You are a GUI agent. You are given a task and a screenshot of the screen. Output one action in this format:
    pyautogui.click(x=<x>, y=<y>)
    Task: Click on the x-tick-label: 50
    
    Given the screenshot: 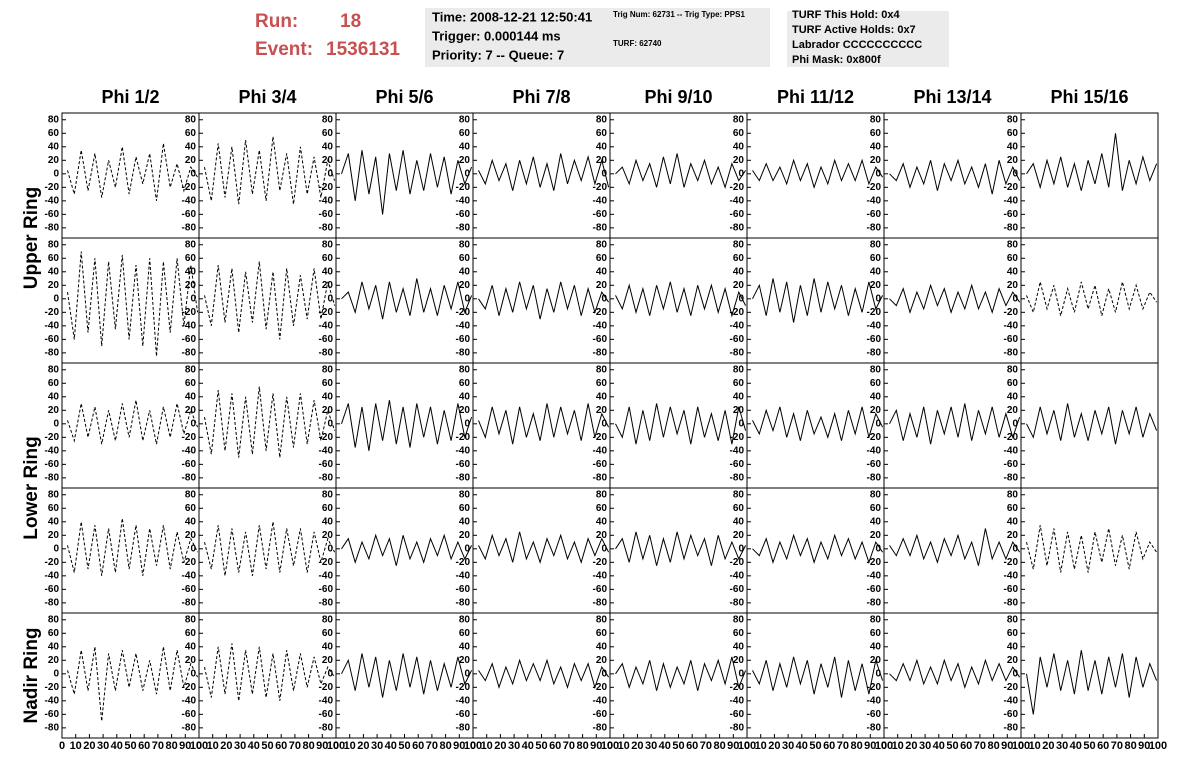 What is the action you would take?
    pyautogui.click(x=678, y=746)
    